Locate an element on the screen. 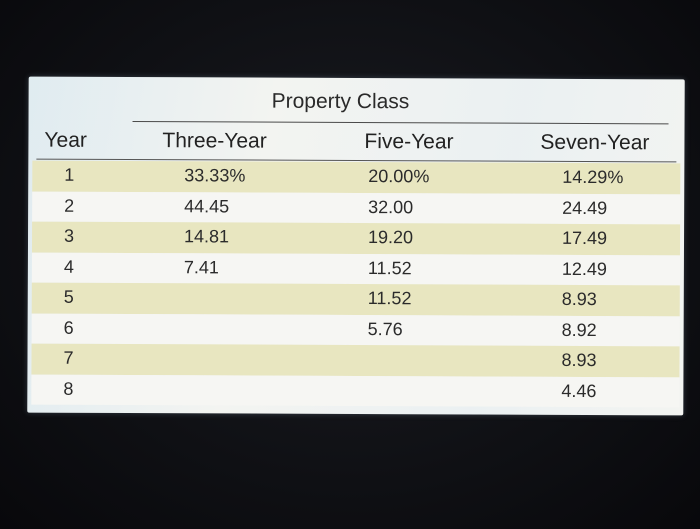 The image size is (700, 529). cell-year: 1 is located at coordinates (69, 174).